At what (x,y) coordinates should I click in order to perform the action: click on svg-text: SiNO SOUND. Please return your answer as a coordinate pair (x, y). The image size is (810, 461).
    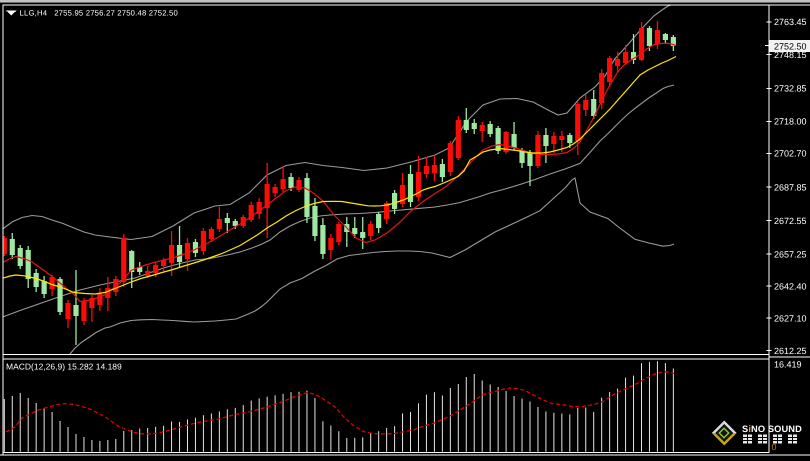
    Looking at the image, I should click on (772, 429).